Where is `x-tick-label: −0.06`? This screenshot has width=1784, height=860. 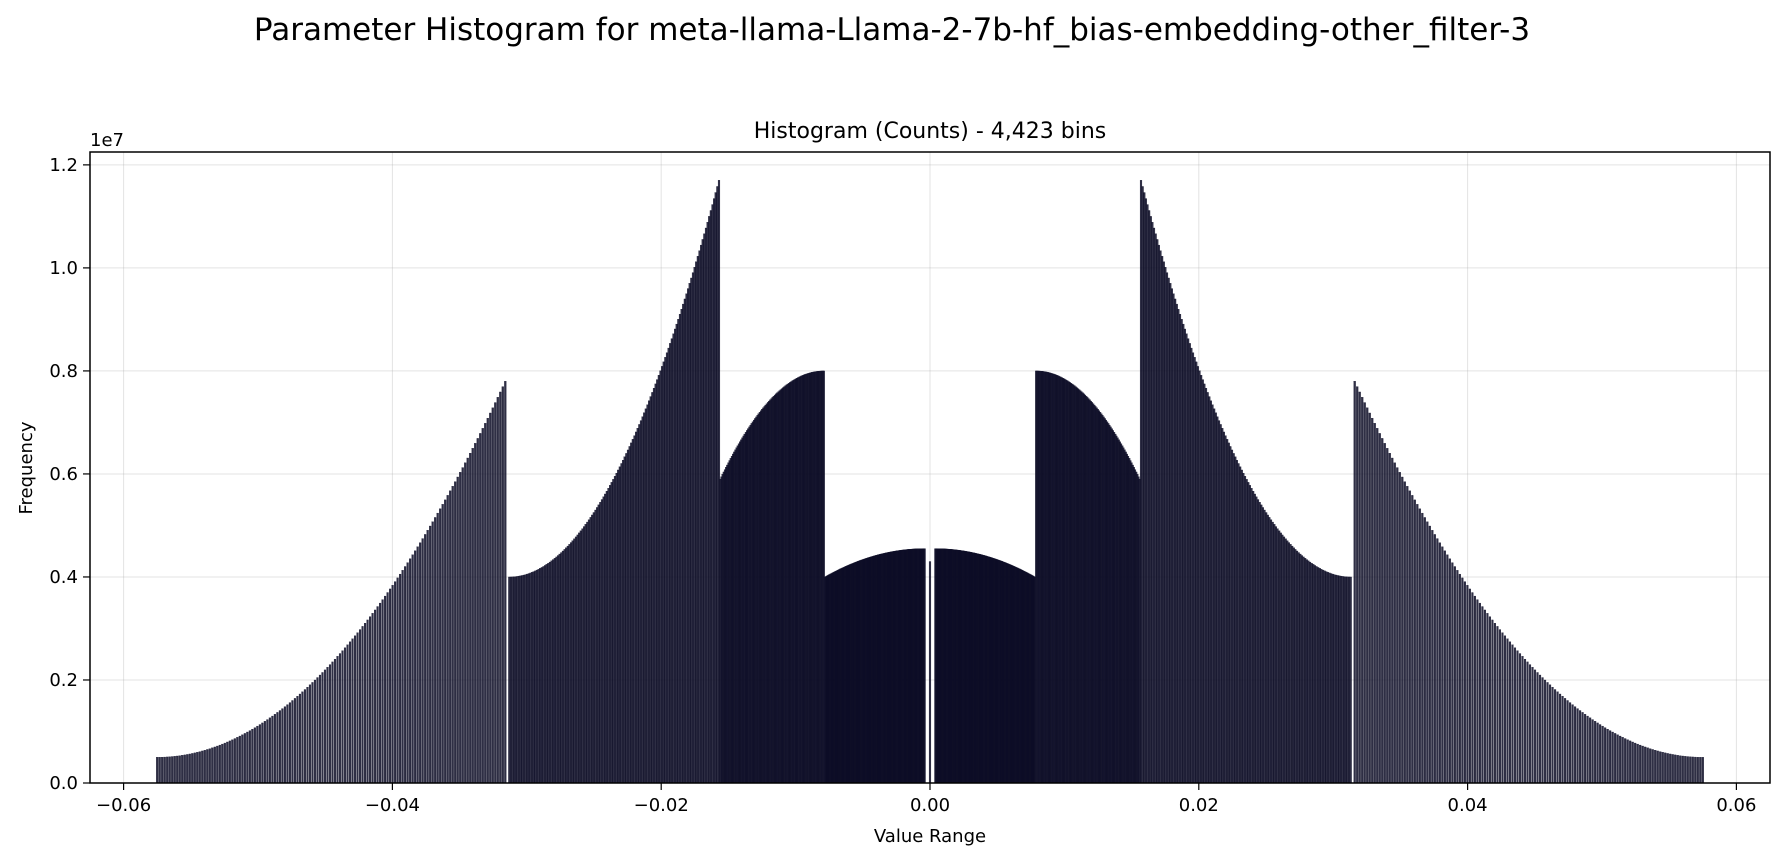 x-tick-label: −0.06 is located at coordinates (123, 805).